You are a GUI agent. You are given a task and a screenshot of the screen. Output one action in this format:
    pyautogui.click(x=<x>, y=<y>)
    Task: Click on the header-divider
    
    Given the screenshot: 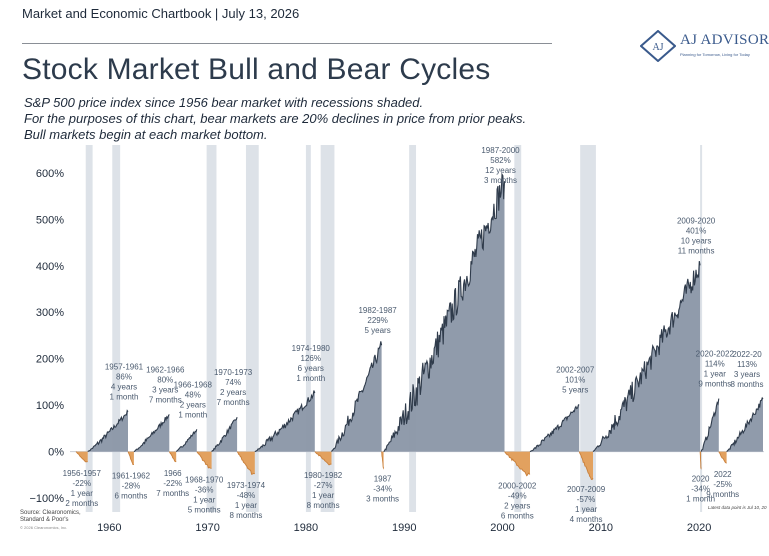 What is the action you would take?
    pyautogui.click(x=287, y=43)
    